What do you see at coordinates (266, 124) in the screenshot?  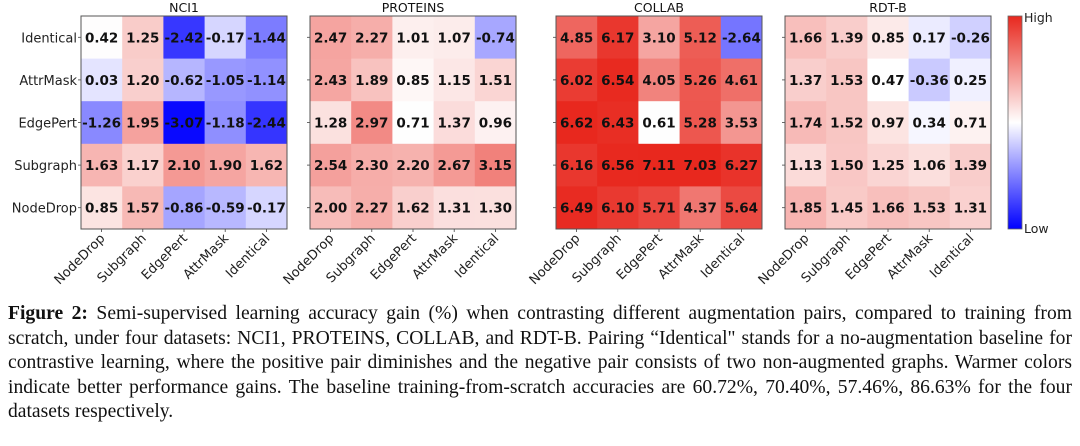 I see `cell-value: -2.44` at bounding box center [266, 124].